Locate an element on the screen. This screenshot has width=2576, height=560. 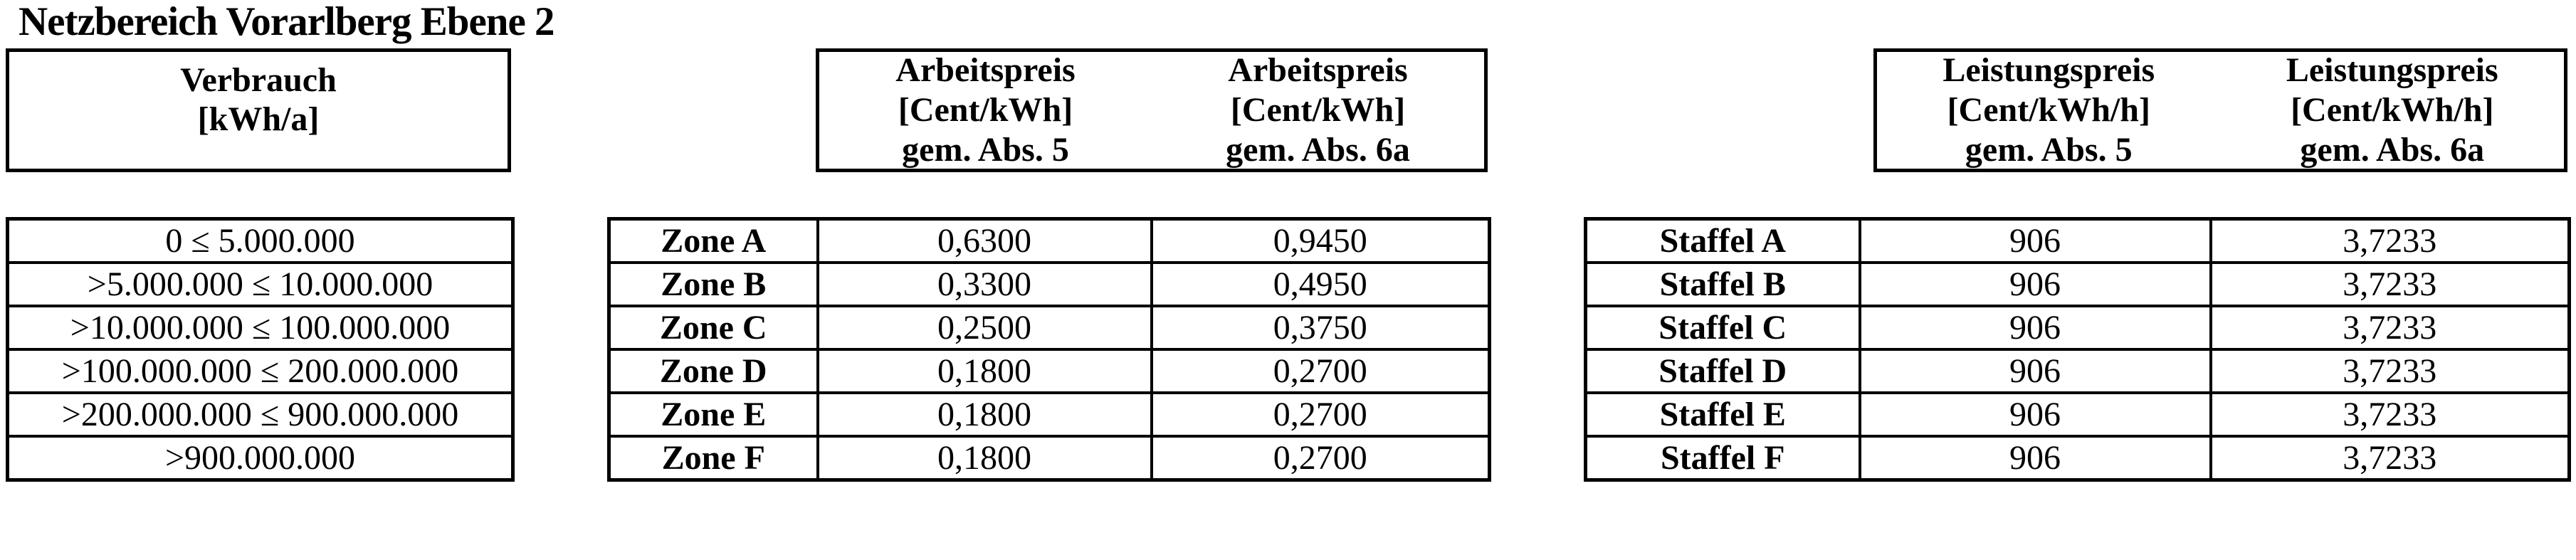
table-row: Zone C 0,2500 0,3750 is located at coordinates (1049, 328).